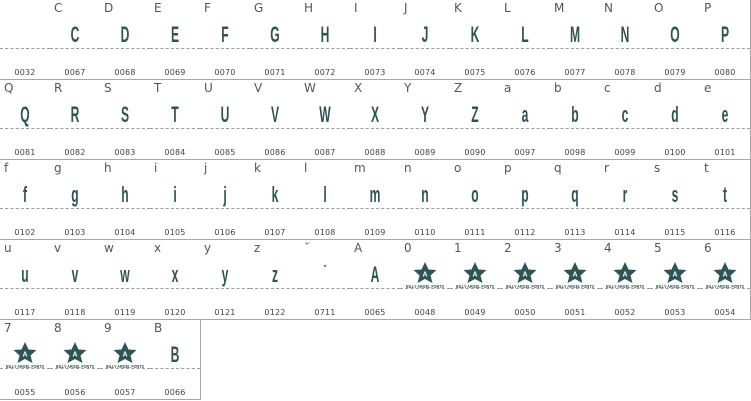 This screenshot has height=401, width=751. What do you see at coordinates (475, 200) in the screenshot?
I see `glyph-cell: o o 0111` at bounding box center [475, 200].